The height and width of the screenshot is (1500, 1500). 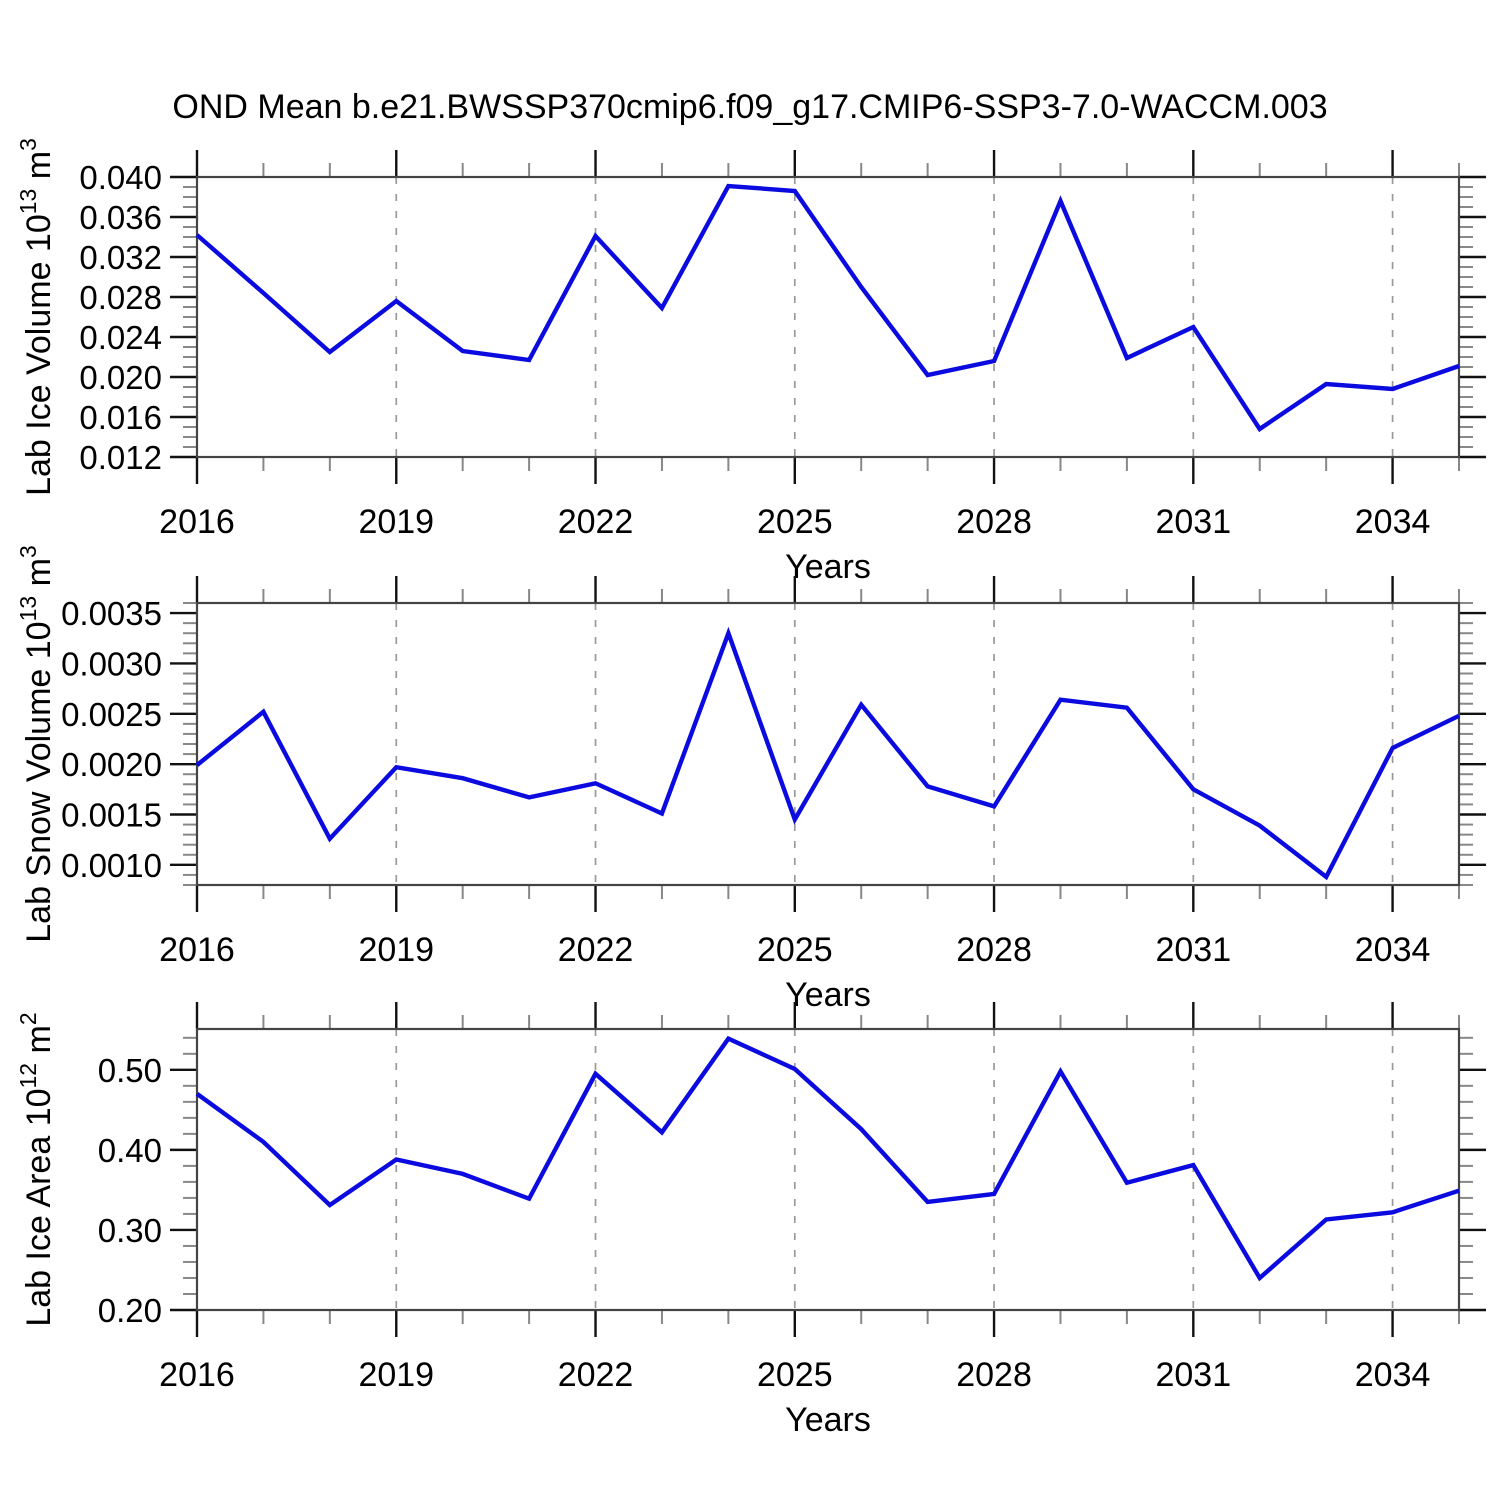 What do you see at coordinates (130, 1310) in the screenshot?
I see `y-tick-label: 0.20` at bounding box center [130, 1310].